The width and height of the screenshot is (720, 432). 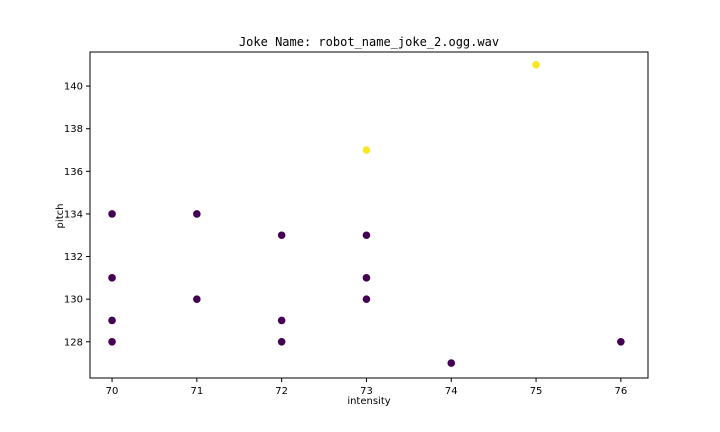 I want to click on chart-title: Joke Name: robot_name_joke_2.ogg.wav, so click(x=369, y=42).